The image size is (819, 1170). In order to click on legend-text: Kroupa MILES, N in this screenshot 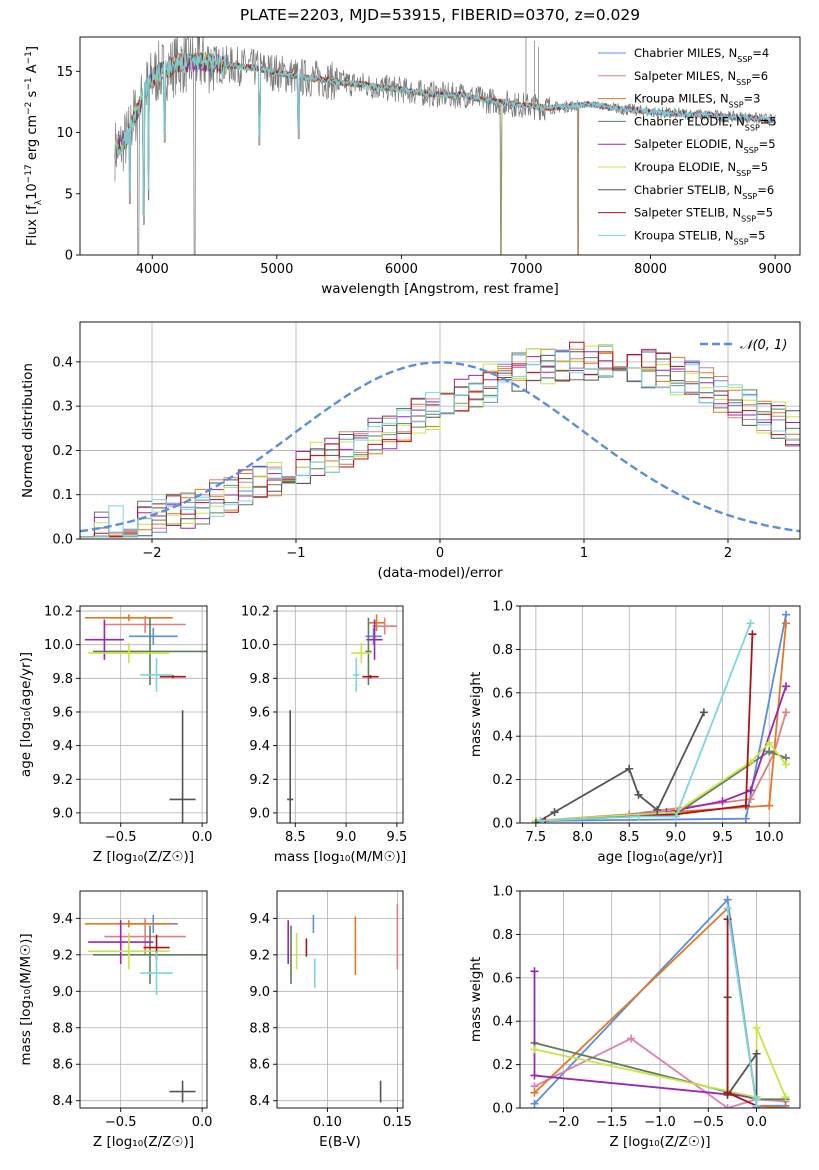, I will do `click(681, 99)`.